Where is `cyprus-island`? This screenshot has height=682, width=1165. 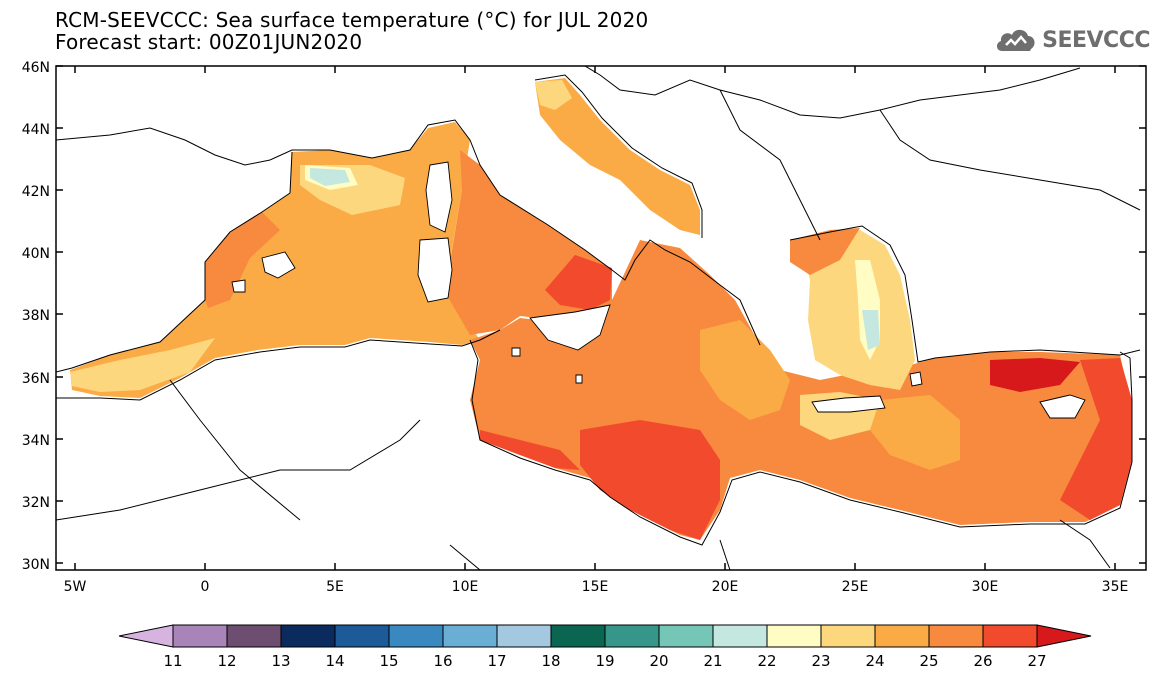 cyprus-island is located at coordinates (1062, 406).